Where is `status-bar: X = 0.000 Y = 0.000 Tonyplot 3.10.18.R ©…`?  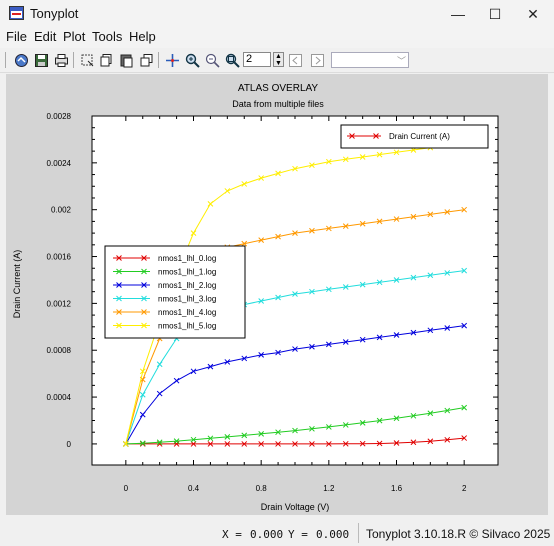 status-bar: X = 0.000 Y = 0.000 Tonyplot 3.10.18.R ©… is located at coordinates (277, 532).